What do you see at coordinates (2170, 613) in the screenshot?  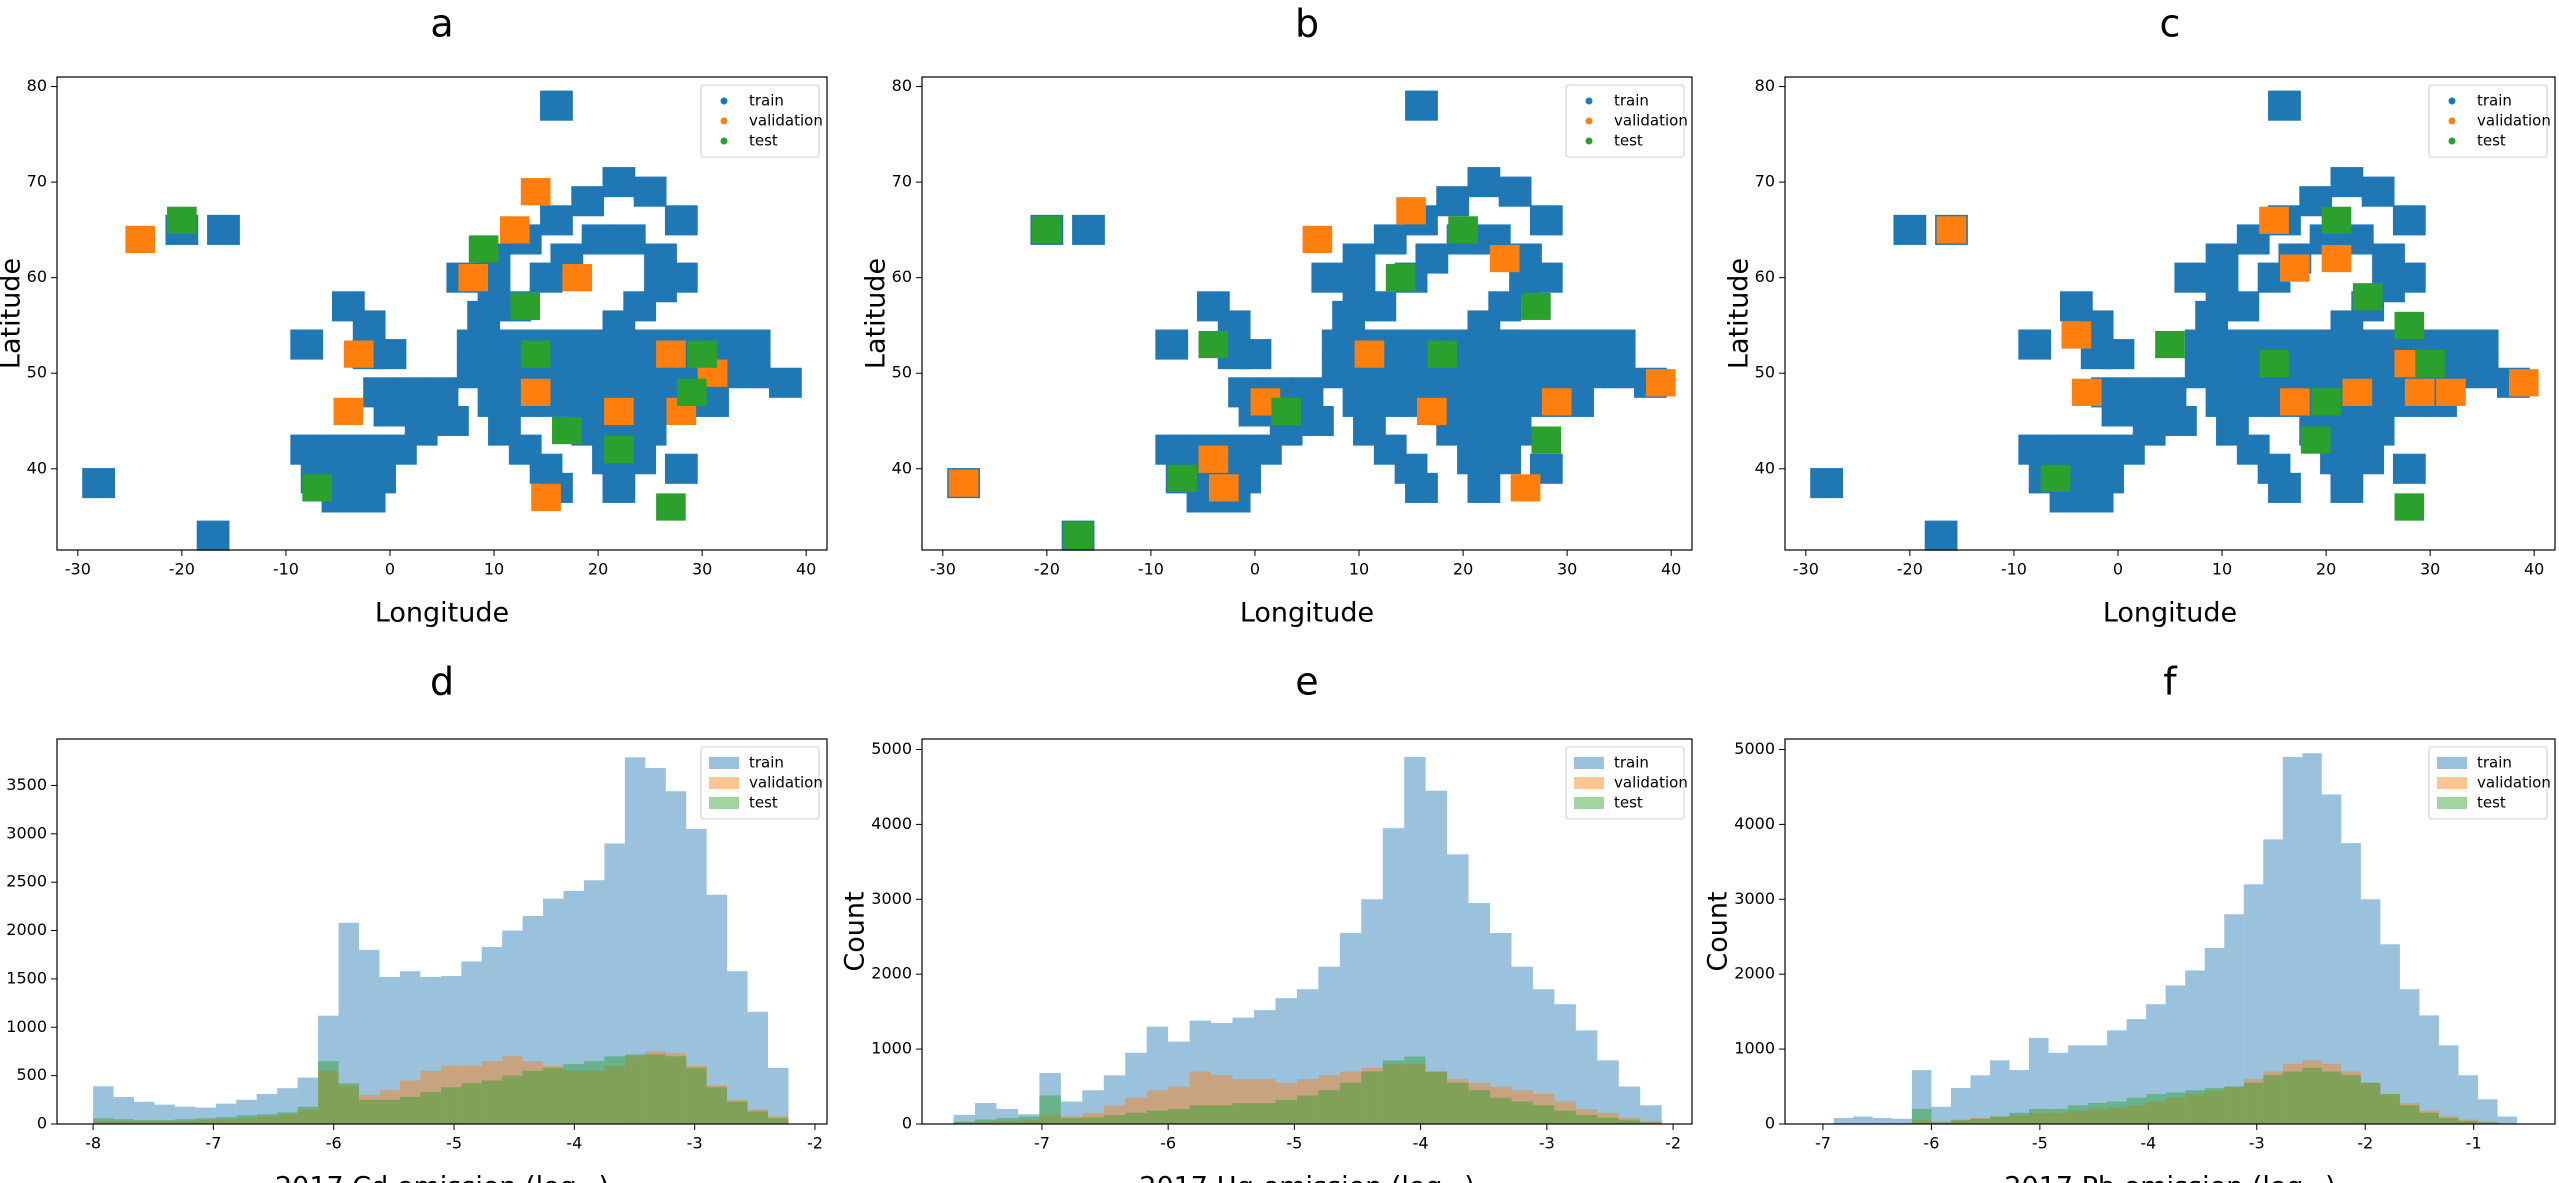 I see `x-axis-label: Longitude` at bounding box center [2170, 613].